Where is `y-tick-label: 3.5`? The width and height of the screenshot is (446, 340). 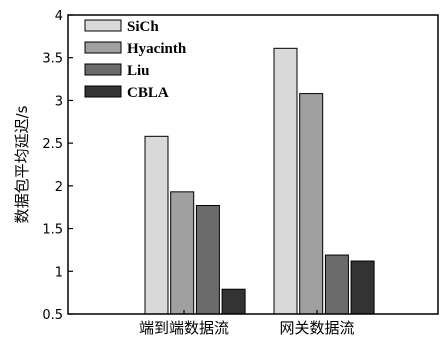 y-tick-label: 3.5 is located at coordinates (52, 59).